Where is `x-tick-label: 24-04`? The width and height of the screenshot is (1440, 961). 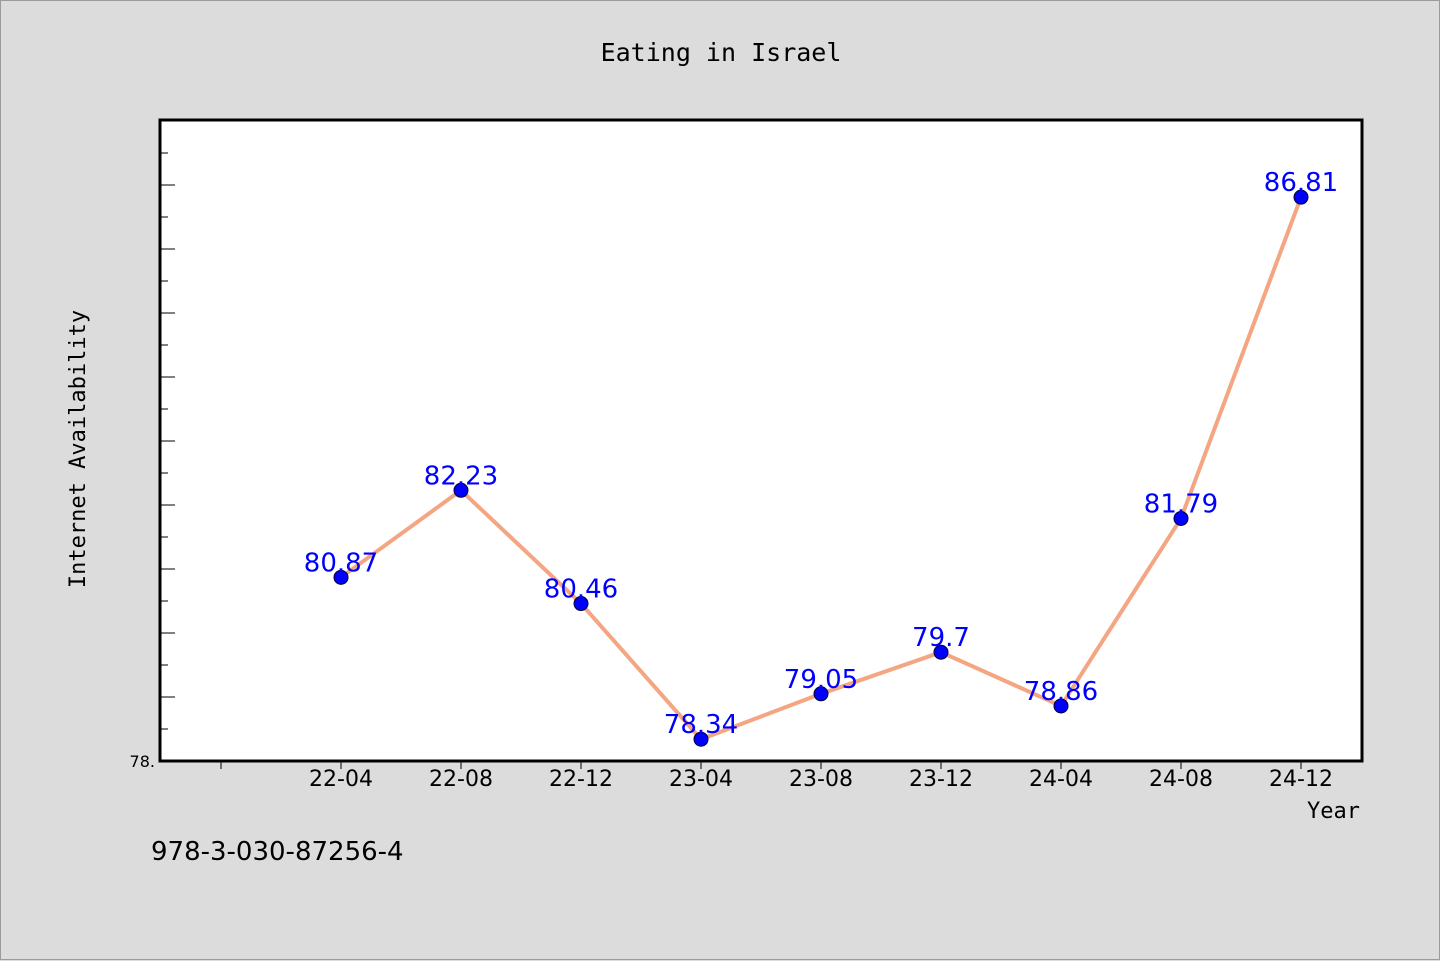 x-tick-label: 24-04 is located at coordinates (1061, 779).